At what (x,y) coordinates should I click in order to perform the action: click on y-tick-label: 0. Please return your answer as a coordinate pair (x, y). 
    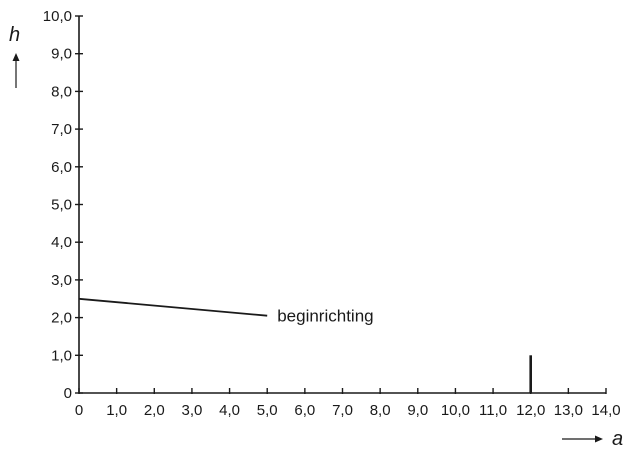
    Looking at the image, I should click on (68, 393).